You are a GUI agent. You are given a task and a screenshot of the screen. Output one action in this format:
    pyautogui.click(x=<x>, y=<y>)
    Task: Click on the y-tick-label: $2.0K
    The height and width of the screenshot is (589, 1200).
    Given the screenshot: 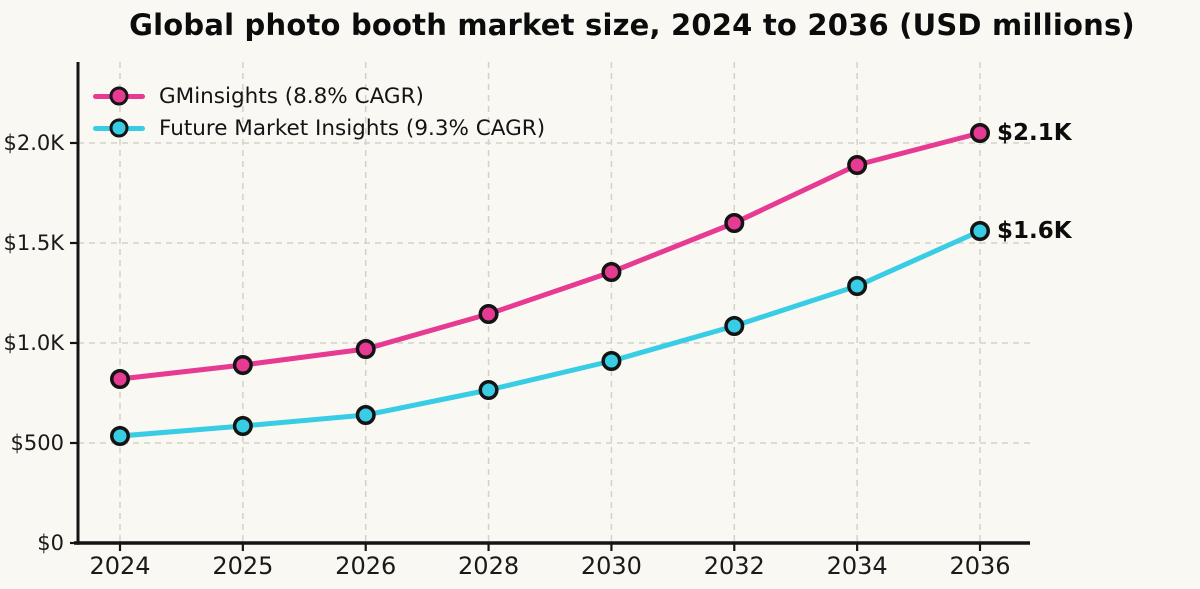 What is the action you would take?
    pyautogui.click(x=34, y=143)
    